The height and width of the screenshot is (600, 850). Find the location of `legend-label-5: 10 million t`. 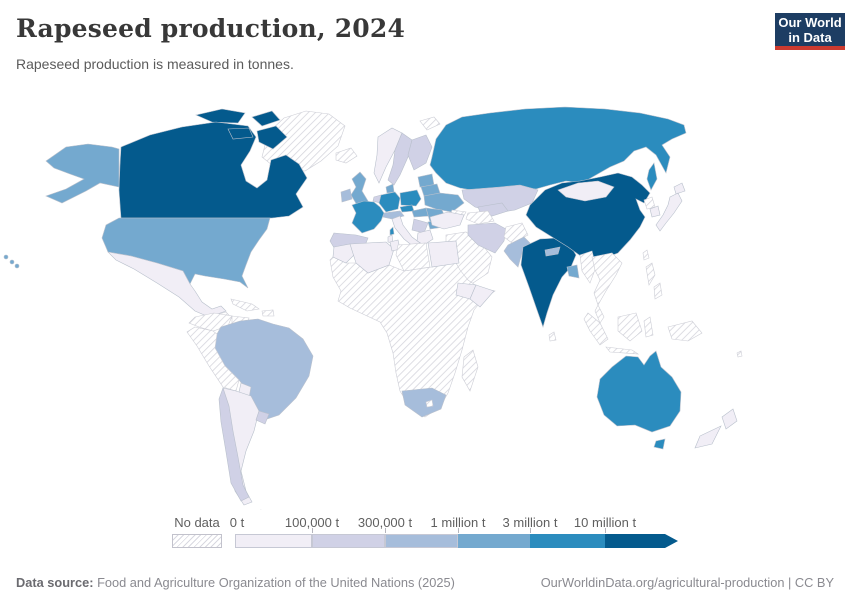

legend-label-5: 10 million t is located at coordinates (605, 522).